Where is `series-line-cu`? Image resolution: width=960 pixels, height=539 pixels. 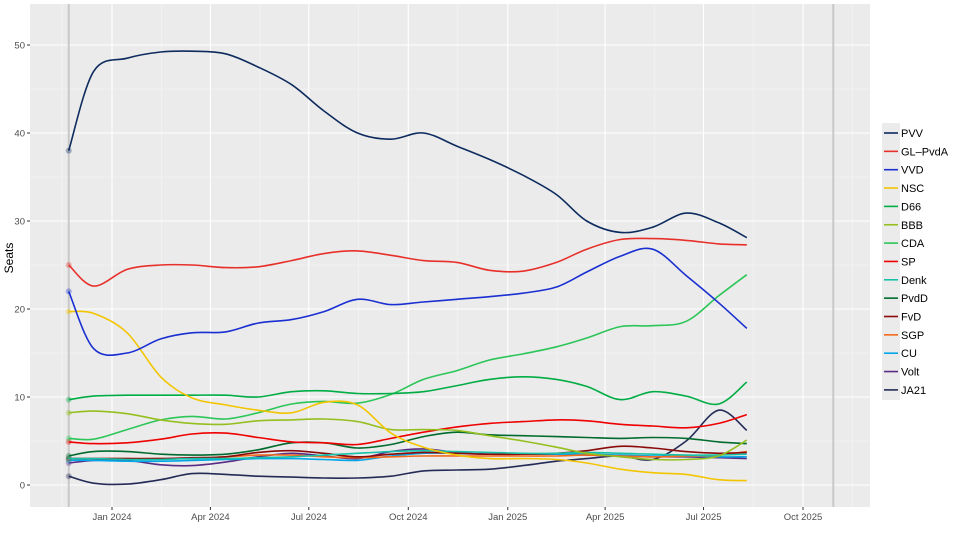
series-line-cu is located at coordinates (407, 457).